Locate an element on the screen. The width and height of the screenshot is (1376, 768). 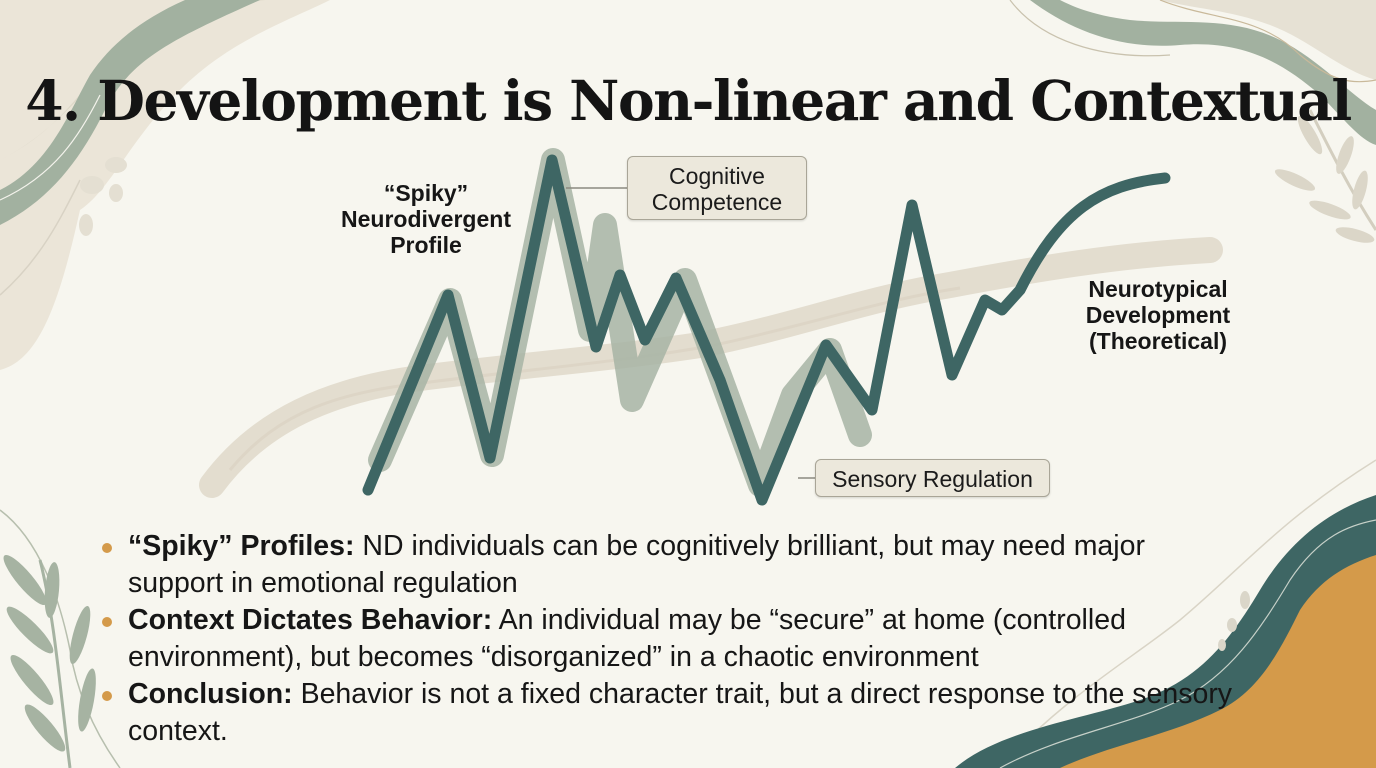
bullet-heading: “Spiky” Profiles: is located at coordinates (241, 546).